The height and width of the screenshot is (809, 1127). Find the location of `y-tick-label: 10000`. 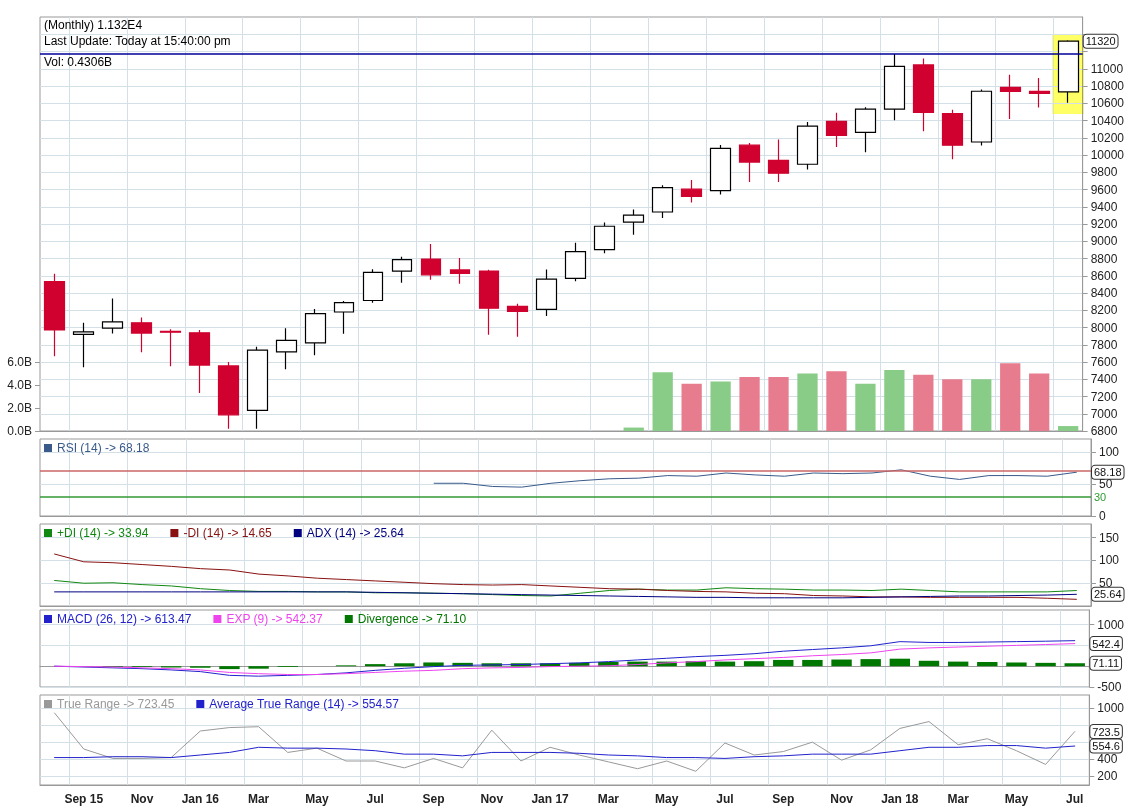

y-tick-label: 10000 is located at coordinates (1107, 155).